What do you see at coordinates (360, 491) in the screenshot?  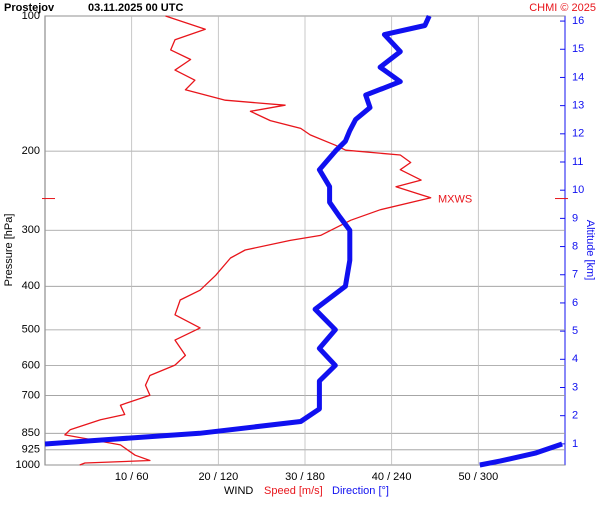 I see `x-axis-label-direction: Direction [°]` at bounding box center [360, 491].